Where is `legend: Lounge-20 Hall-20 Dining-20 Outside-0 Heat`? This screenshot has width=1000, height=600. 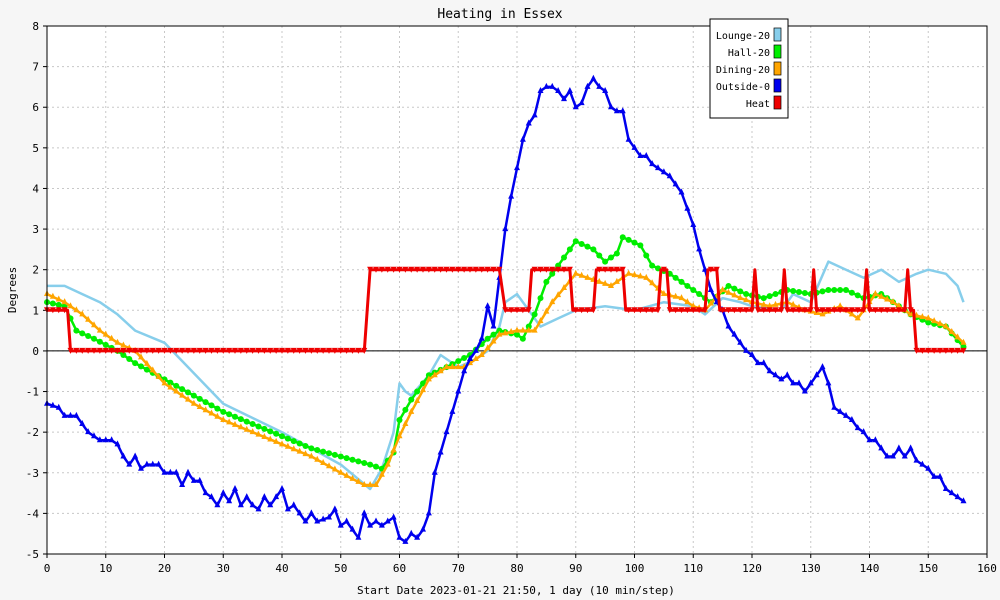 legend: Lounge-20 Hall-20 Dining-20 Outside-0 Heat is located at coordinates (749, 68).